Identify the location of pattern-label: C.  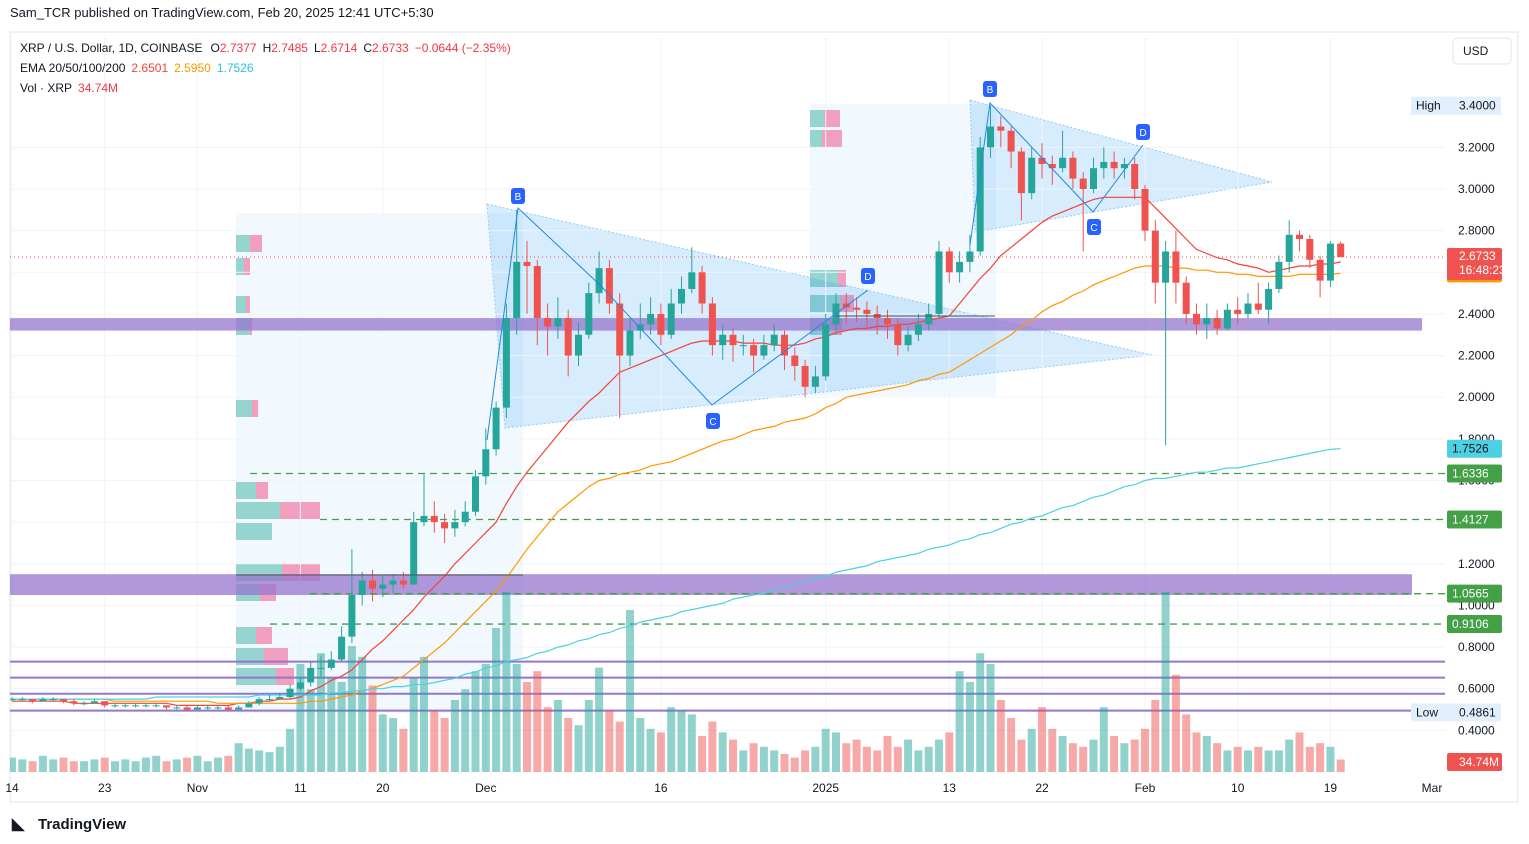
(1093, 228).